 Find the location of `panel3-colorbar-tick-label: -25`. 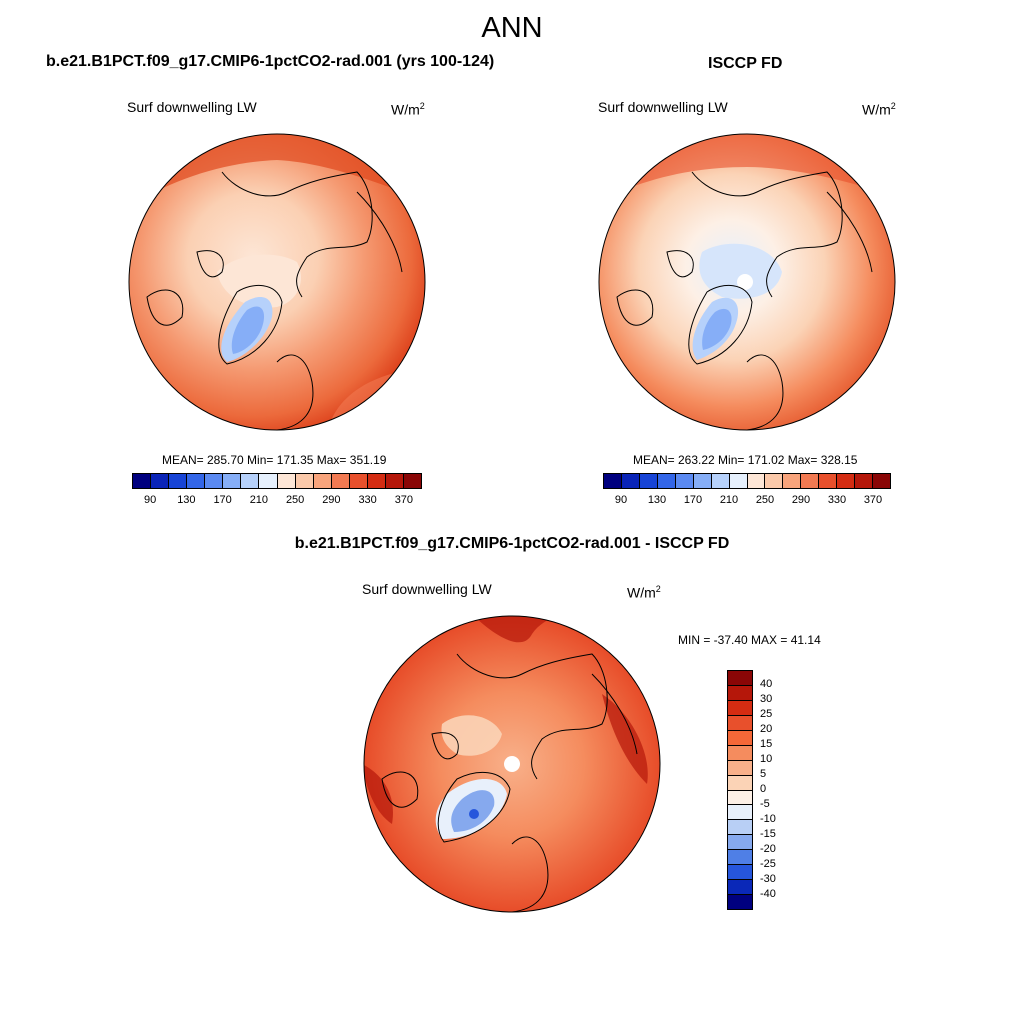

panel3-colorbar-tick-label: -25 is located at coordinates (768, 864).